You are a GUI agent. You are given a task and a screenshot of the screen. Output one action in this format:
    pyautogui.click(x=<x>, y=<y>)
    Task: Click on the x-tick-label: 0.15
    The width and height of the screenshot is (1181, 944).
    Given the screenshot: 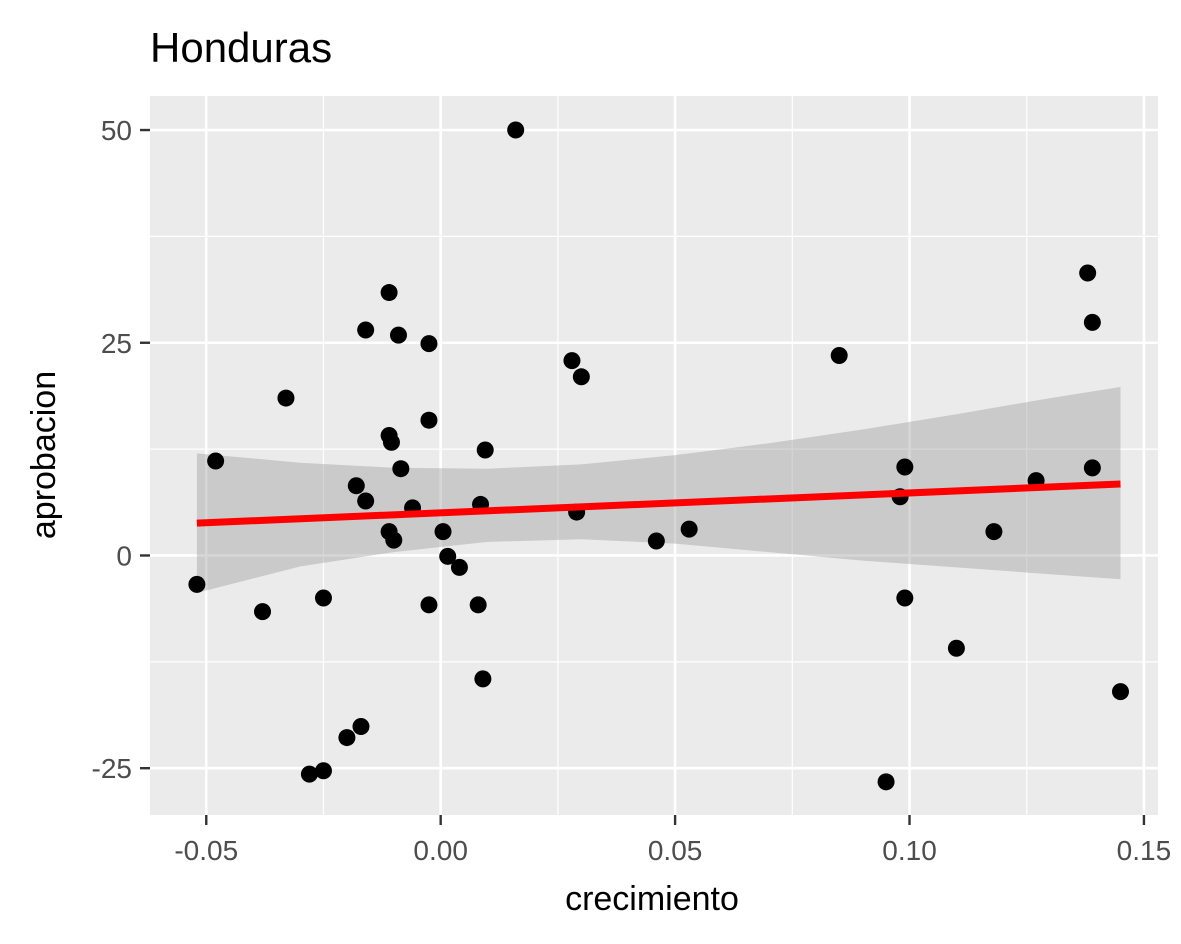 What is the action you would take?
    pyautogui.click(x=1144, y=850)
    